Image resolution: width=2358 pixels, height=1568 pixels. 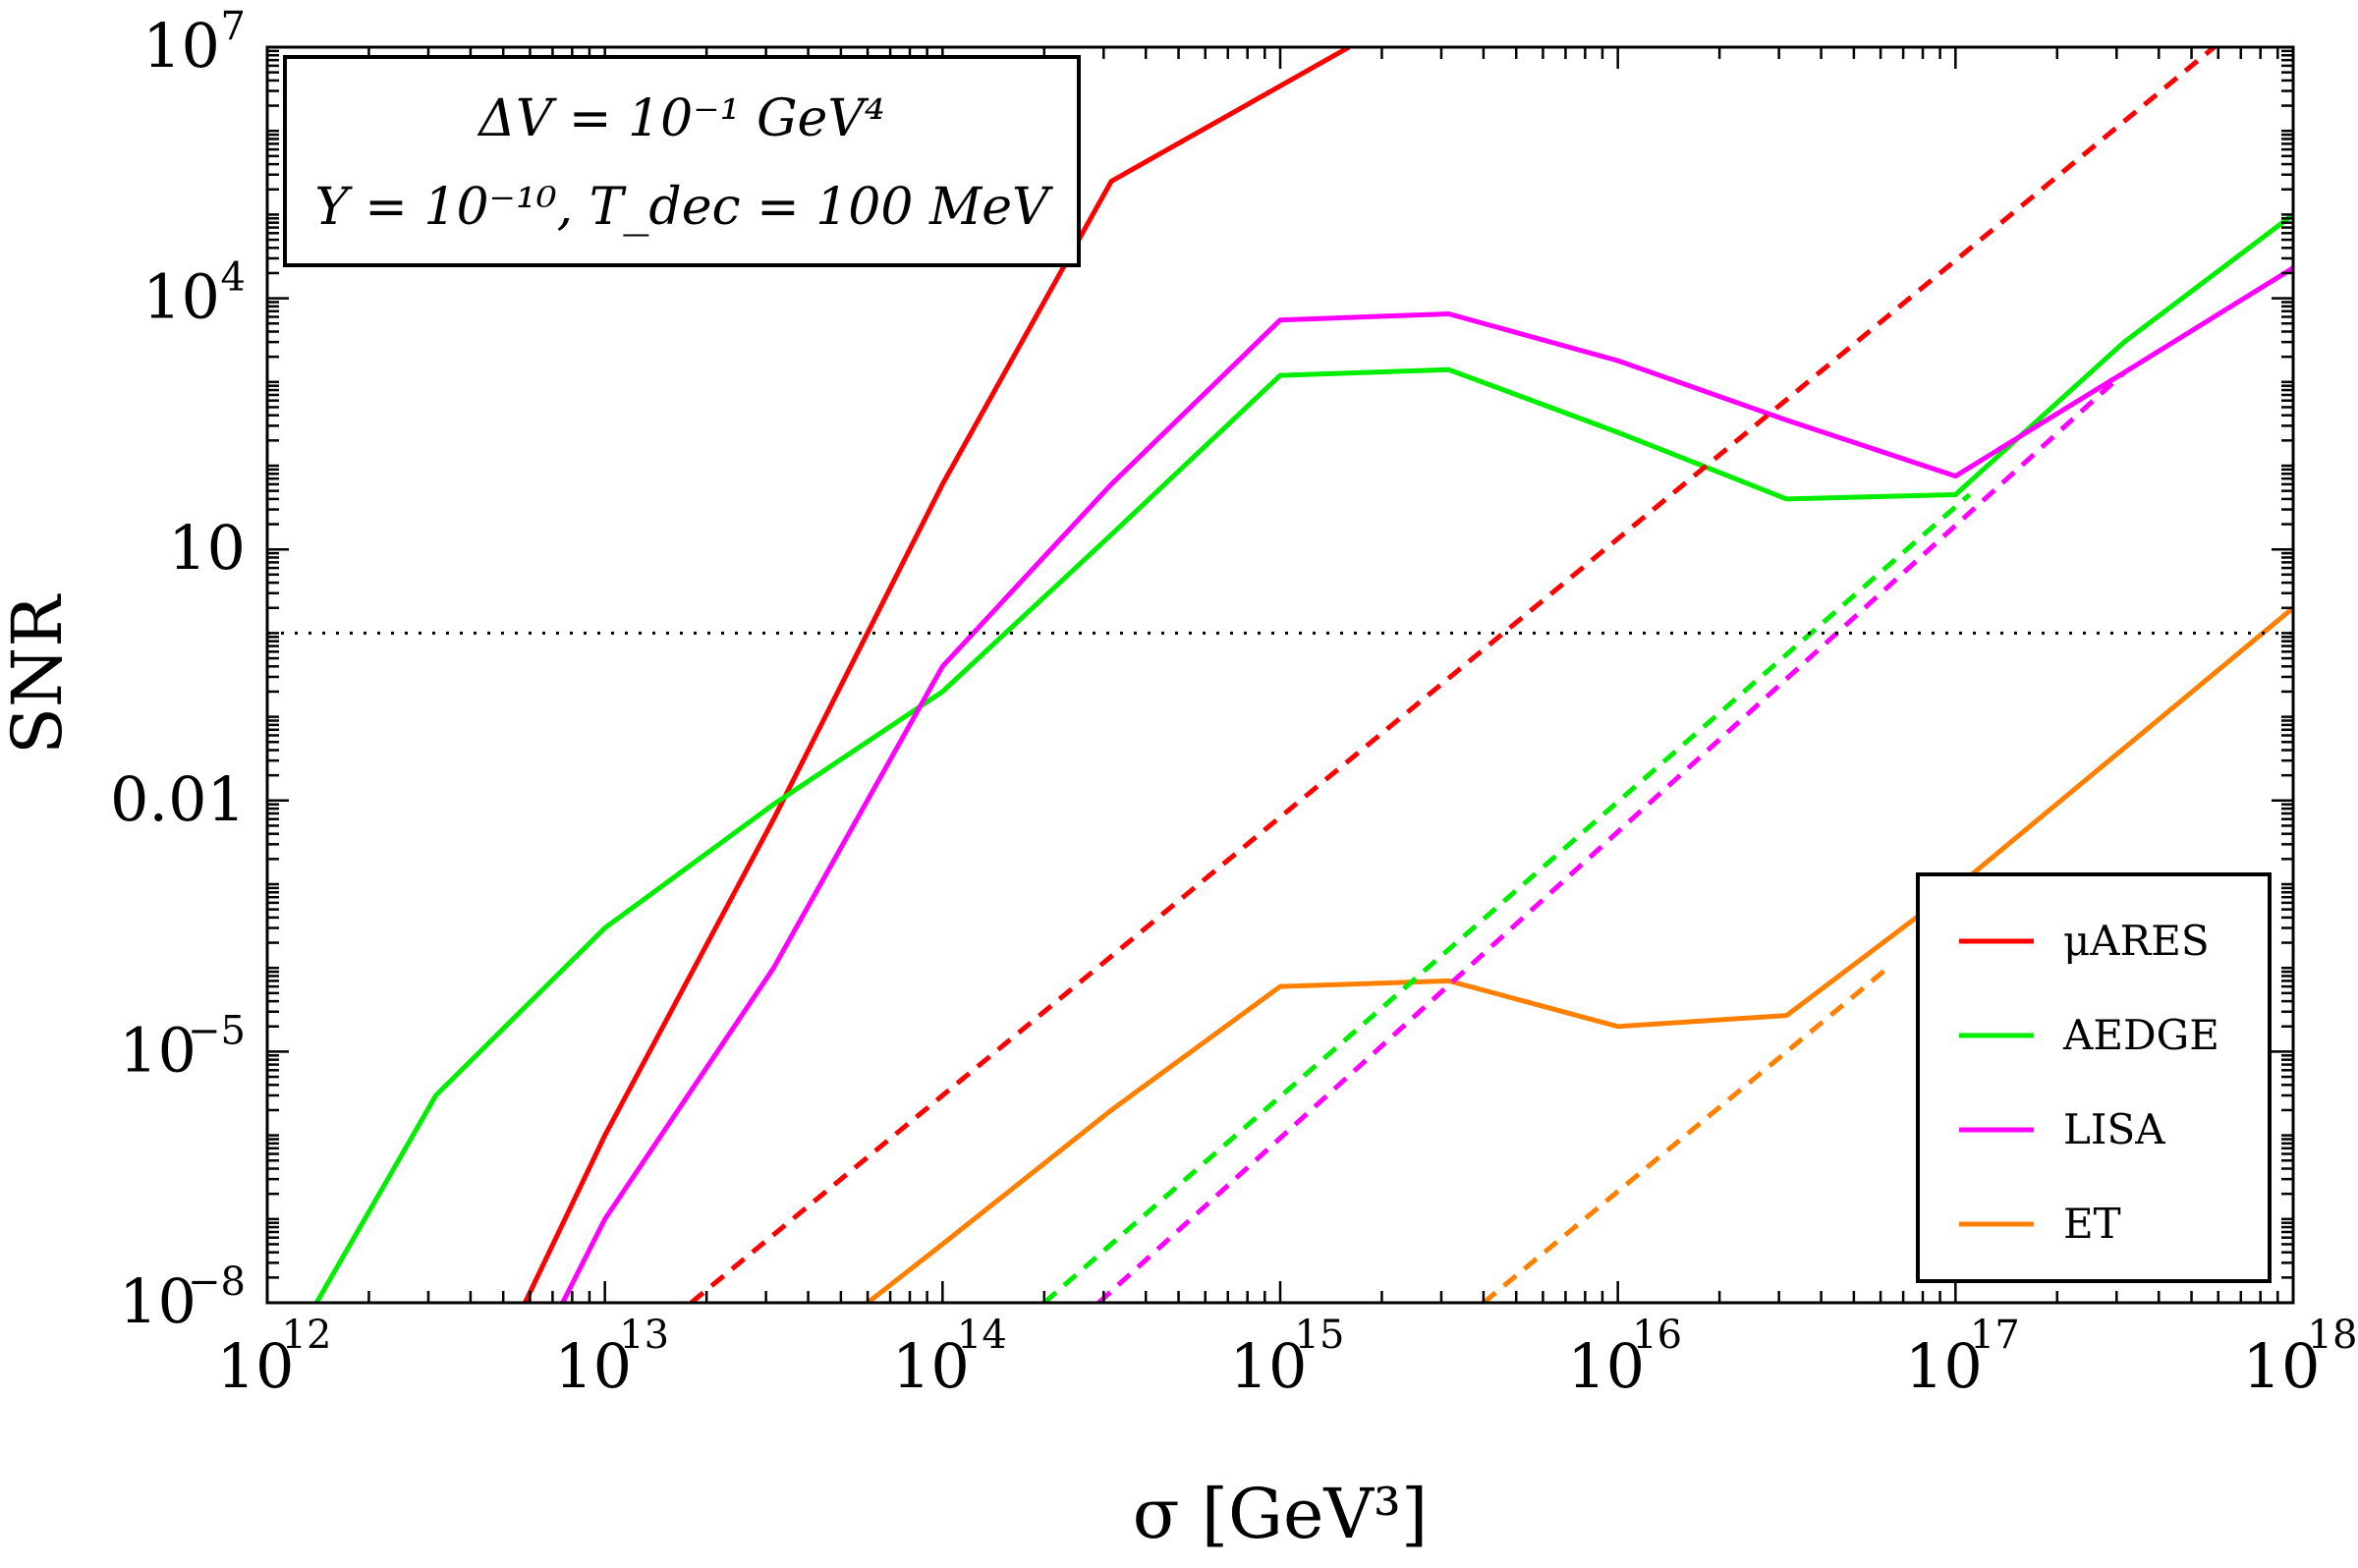 What do you see at coordinates (307, 1335) in the screenshot?
I see `x-tick-exponent: 12` at bounding box center [307, 1335].